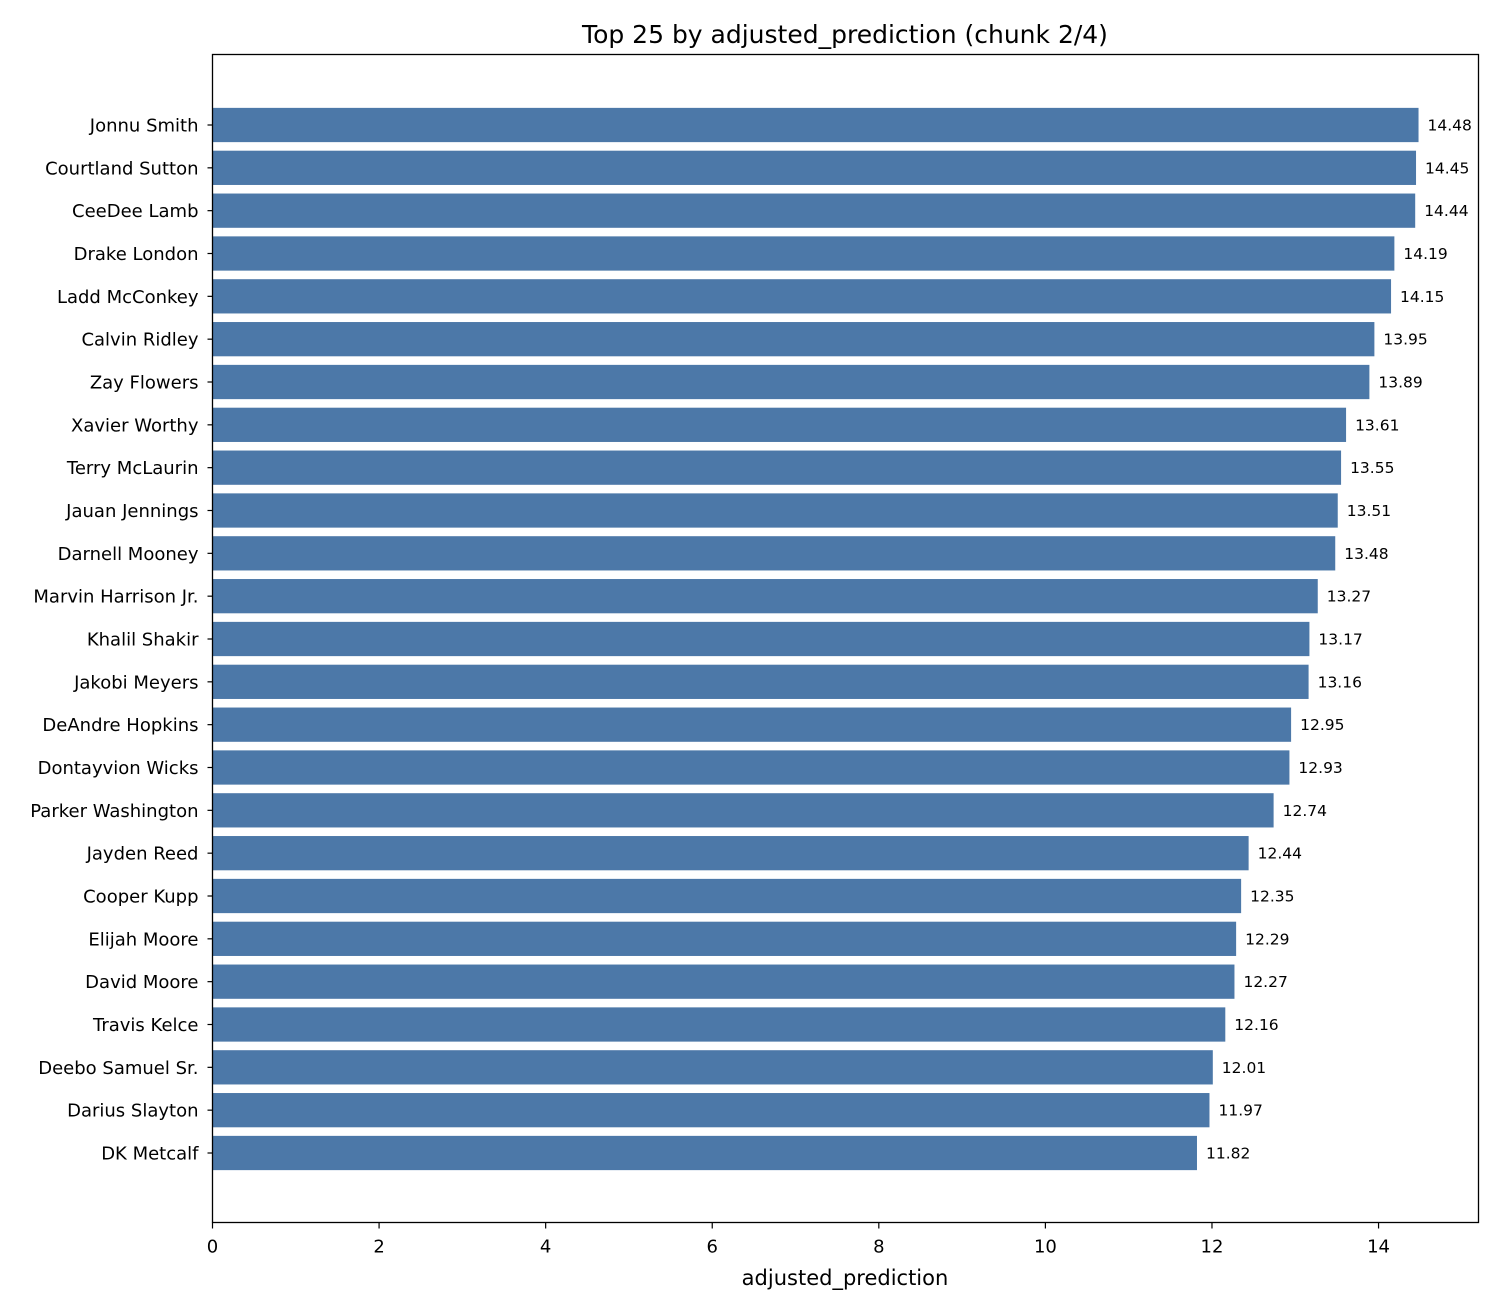  I want to click on bar-value-label: 14.48, so click(1450, 126).